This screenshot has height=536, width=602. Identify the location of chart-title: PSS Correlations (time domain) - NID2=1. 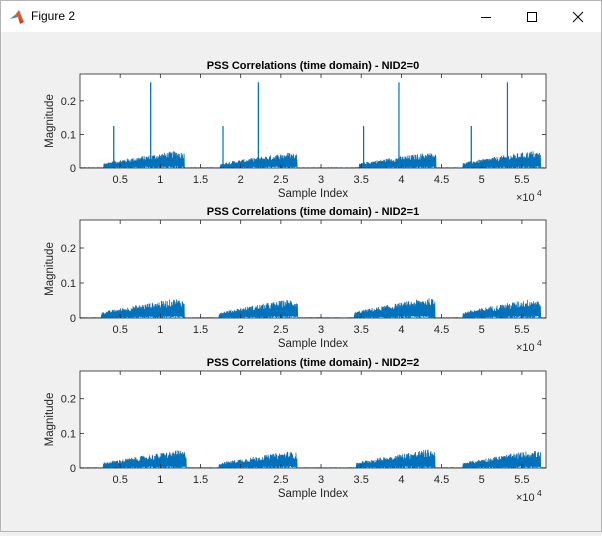
(313, 212).